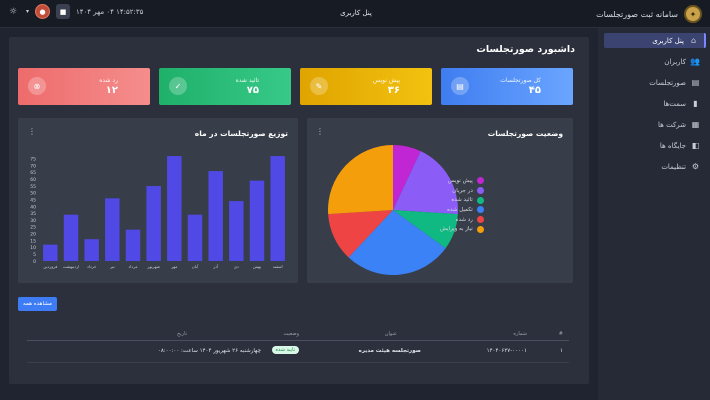 Image resolution: width=710 pixels, height=400 pixels. Describe the element at coordinates (84, 86) in the screenshot. I see `stat-card-rejected: رد شده ۱۲ ⊗` at that location.